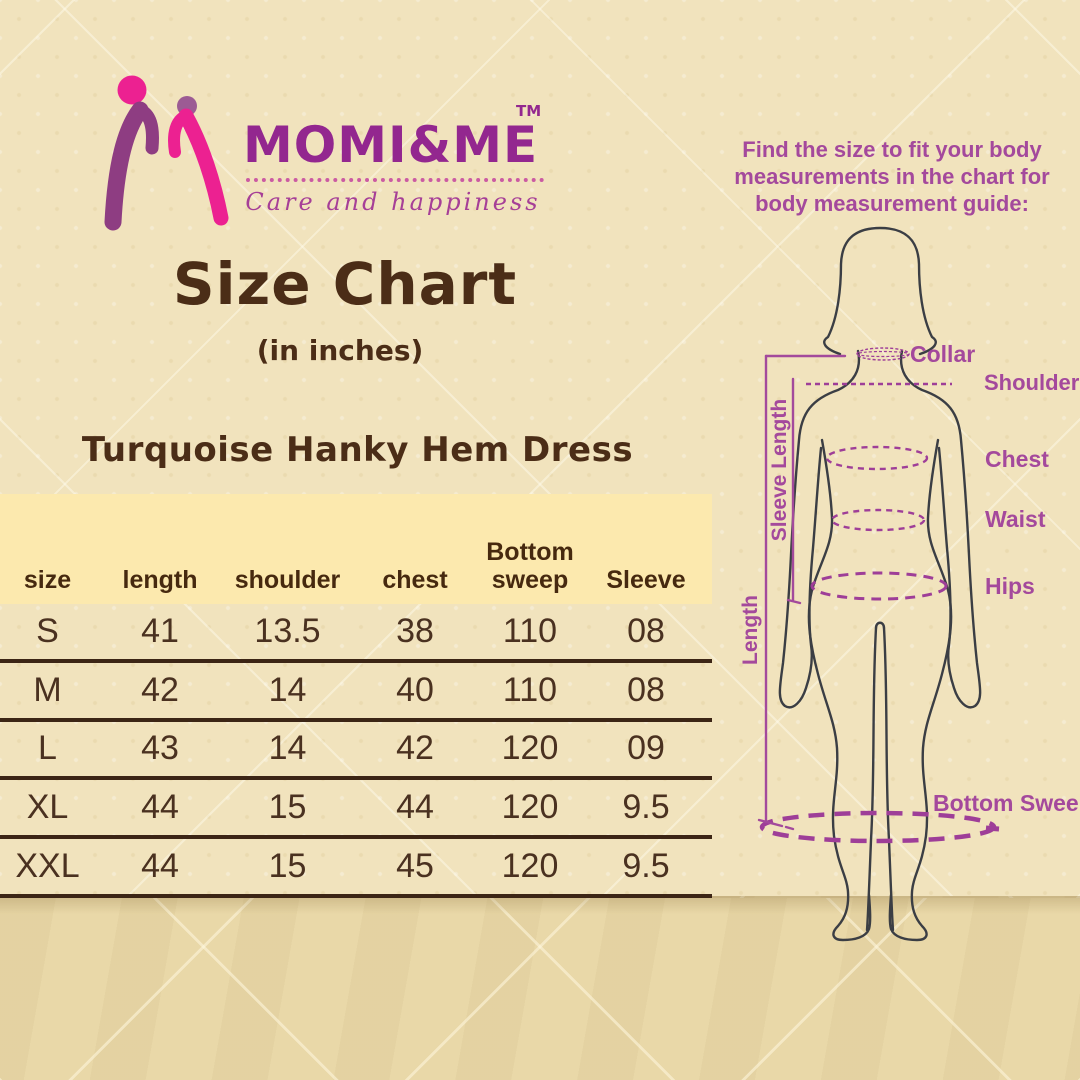 This screenshot has width=1080, height=1080. I want to click on bottom-sweep-label: Bottom Sweep, so click(1006, 803).